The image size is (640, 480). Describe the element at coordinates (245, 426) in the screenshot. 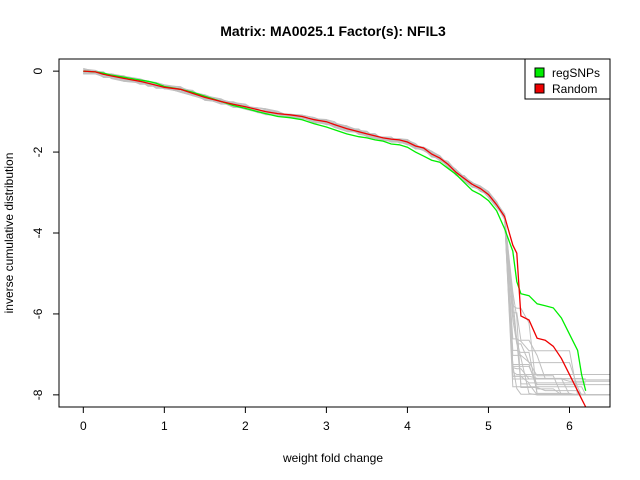

I see `x-tick-label: 2` at that location.